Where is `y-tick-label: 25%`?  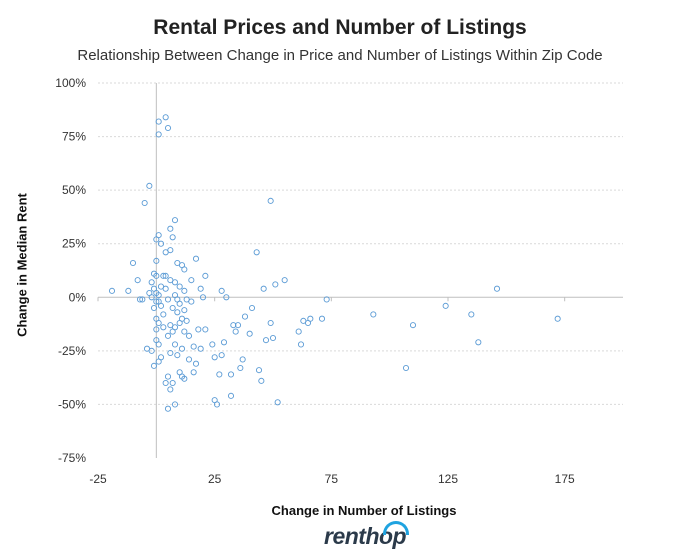 y-tick-label: 25% is located at coordinates (74, 244).